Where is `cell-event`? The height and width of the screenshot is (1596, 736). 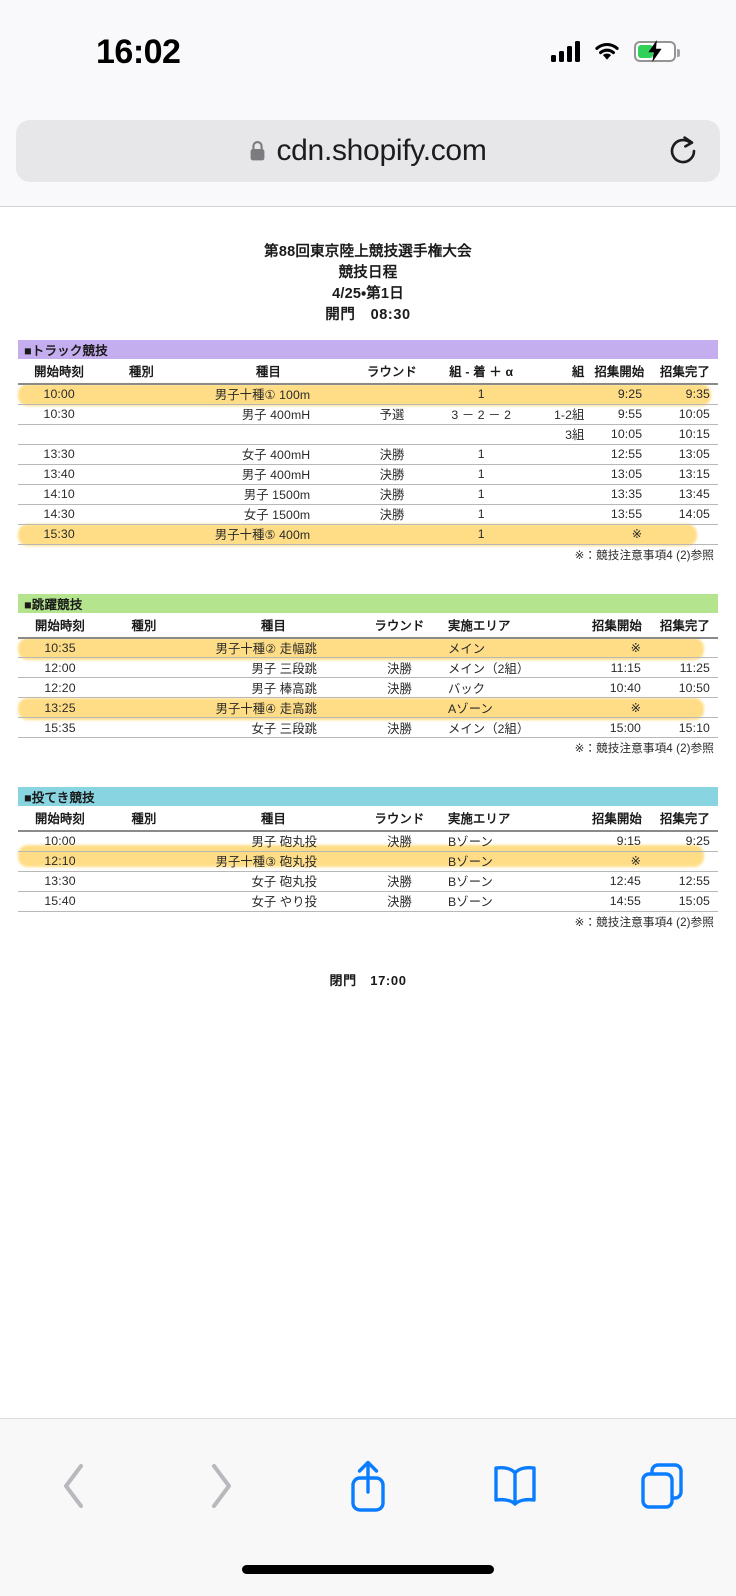
cell-event is located at coordinates (268, 434).